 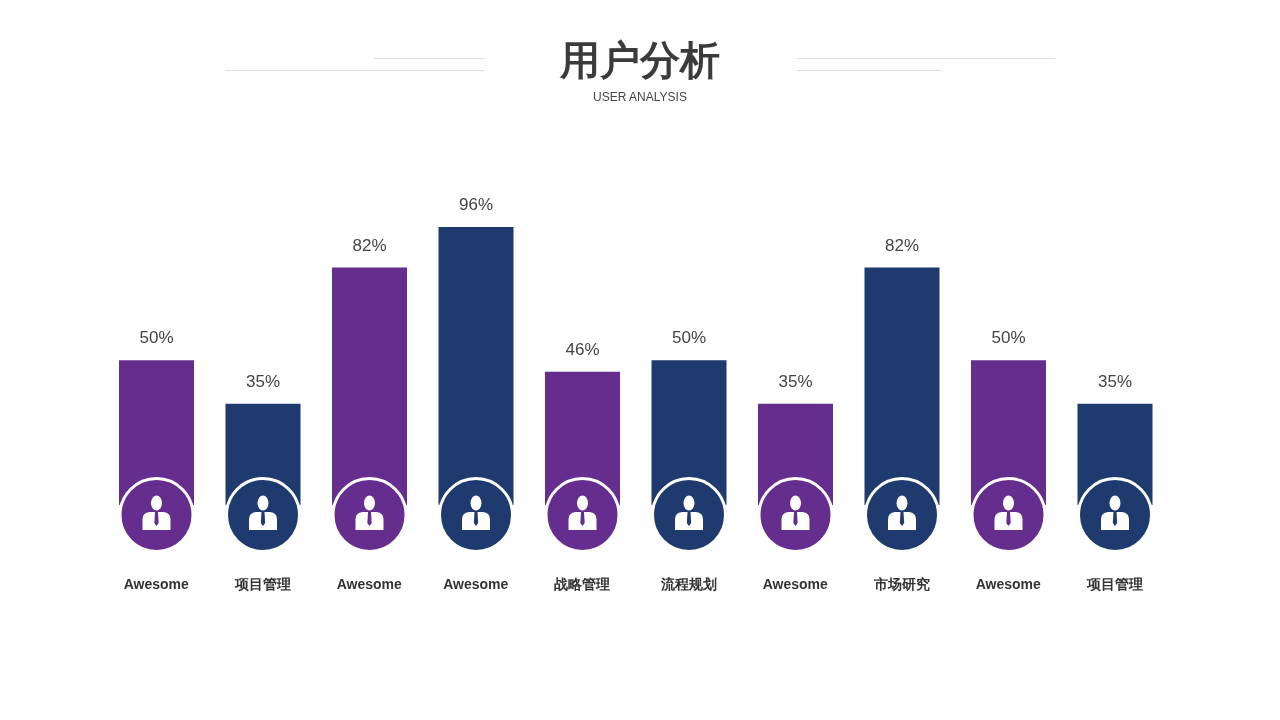 What do you see at coordinates (582, 583) in the screenshot?
I see `x-tick-label: 战略管理` at bounding box center [582, 583].